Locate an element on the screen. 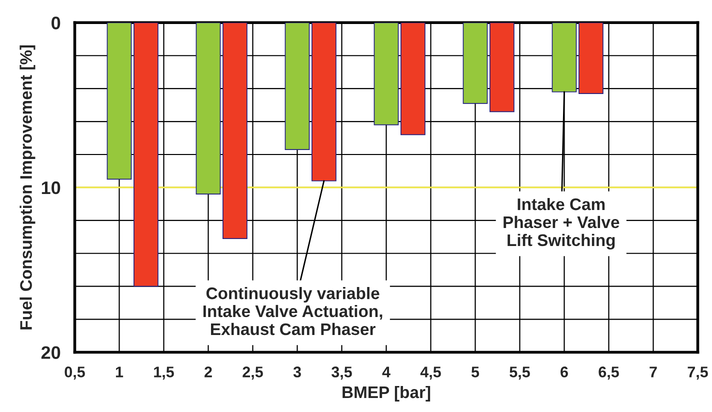 The image size is (712, 412). x-tick-label: 5,5 is located at coordinates (520, 373).